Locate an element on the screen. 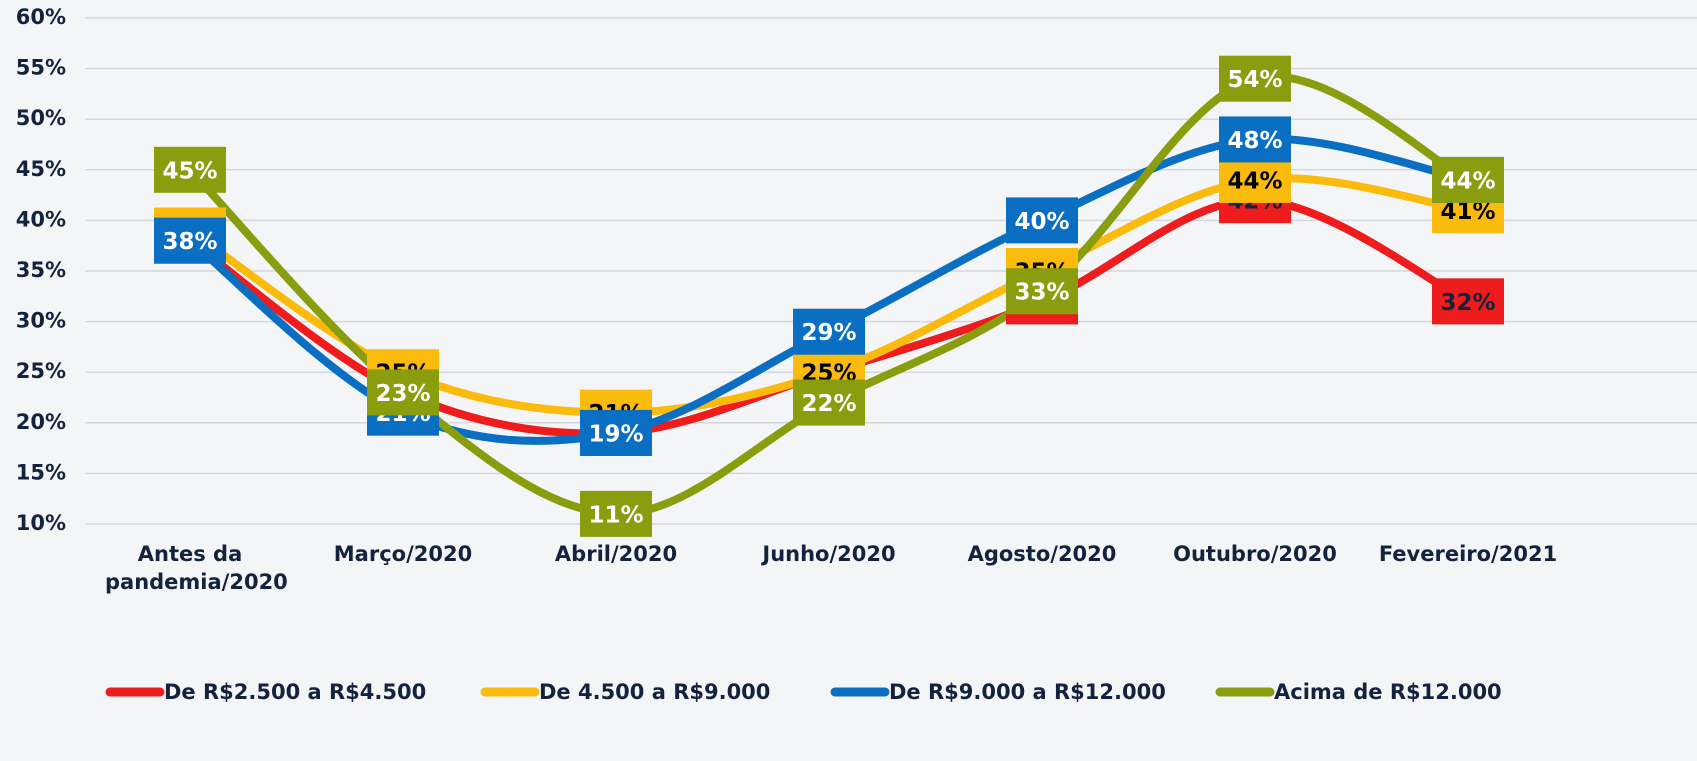  x-tick-label: Abril/2020 is located at coordinates (616, 554).